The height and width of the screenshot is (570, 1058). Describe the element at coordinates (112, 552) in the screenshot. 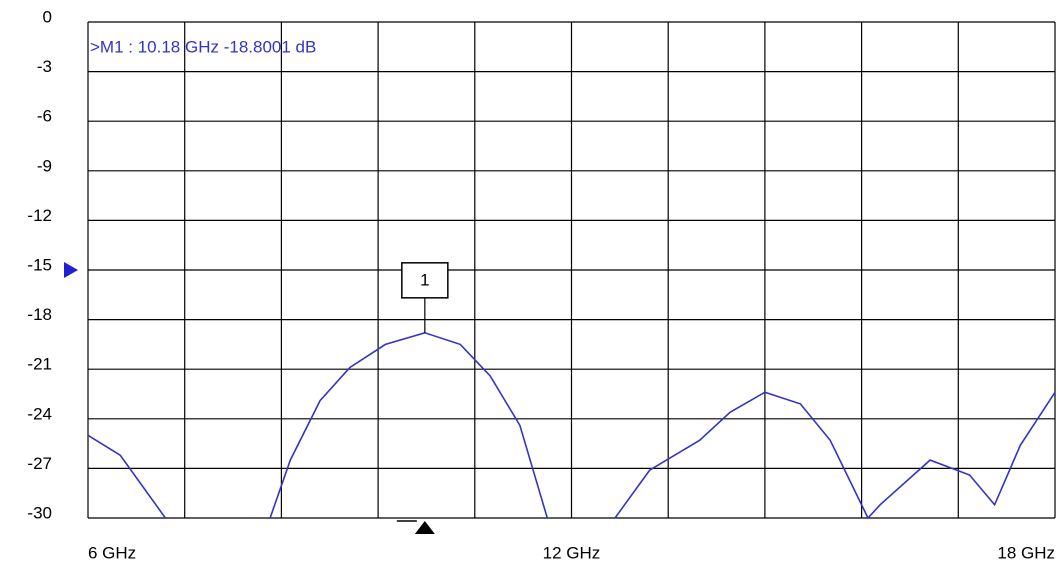

I see `x-tick-label: 6 GHz` at that location.